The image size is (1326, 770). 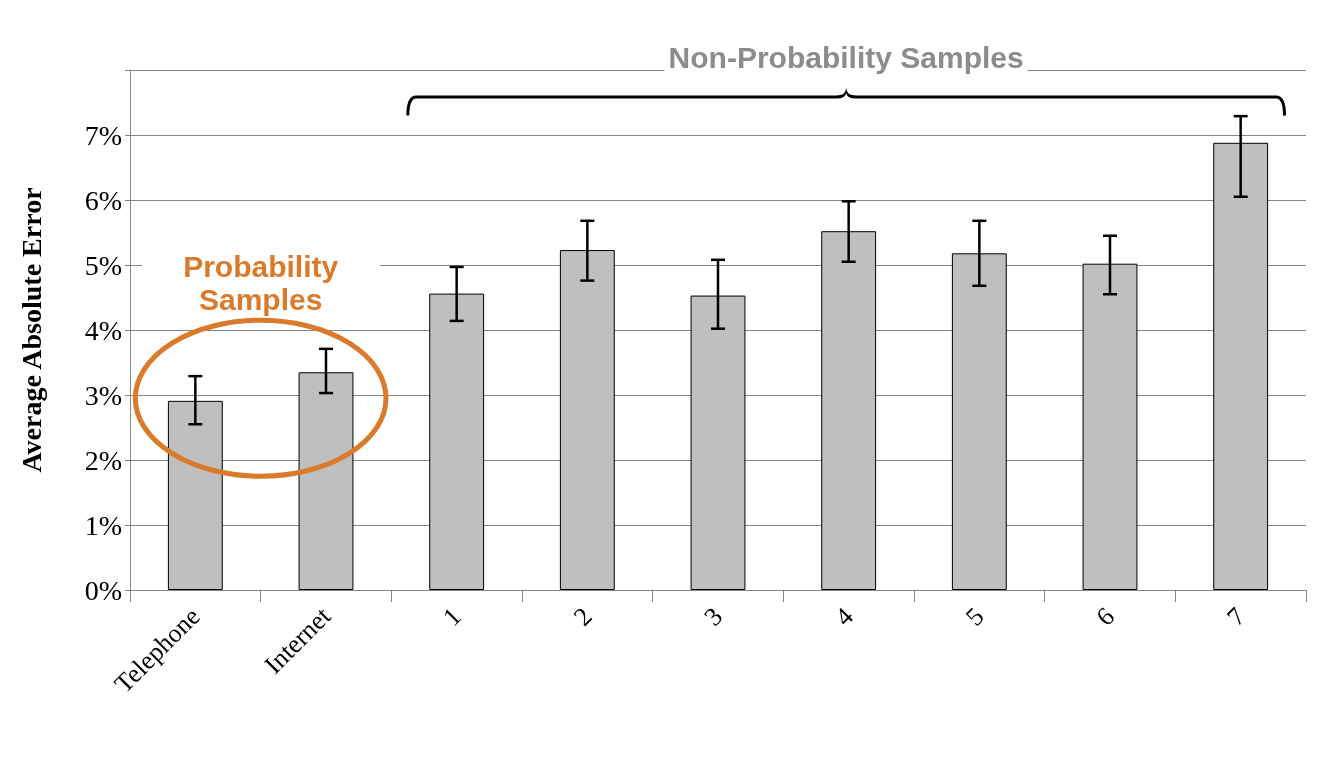 What do you see at coordinates (974, 616) in the screenshot?
I see `x-tick-label: 5` at bounding box center [974, 616].